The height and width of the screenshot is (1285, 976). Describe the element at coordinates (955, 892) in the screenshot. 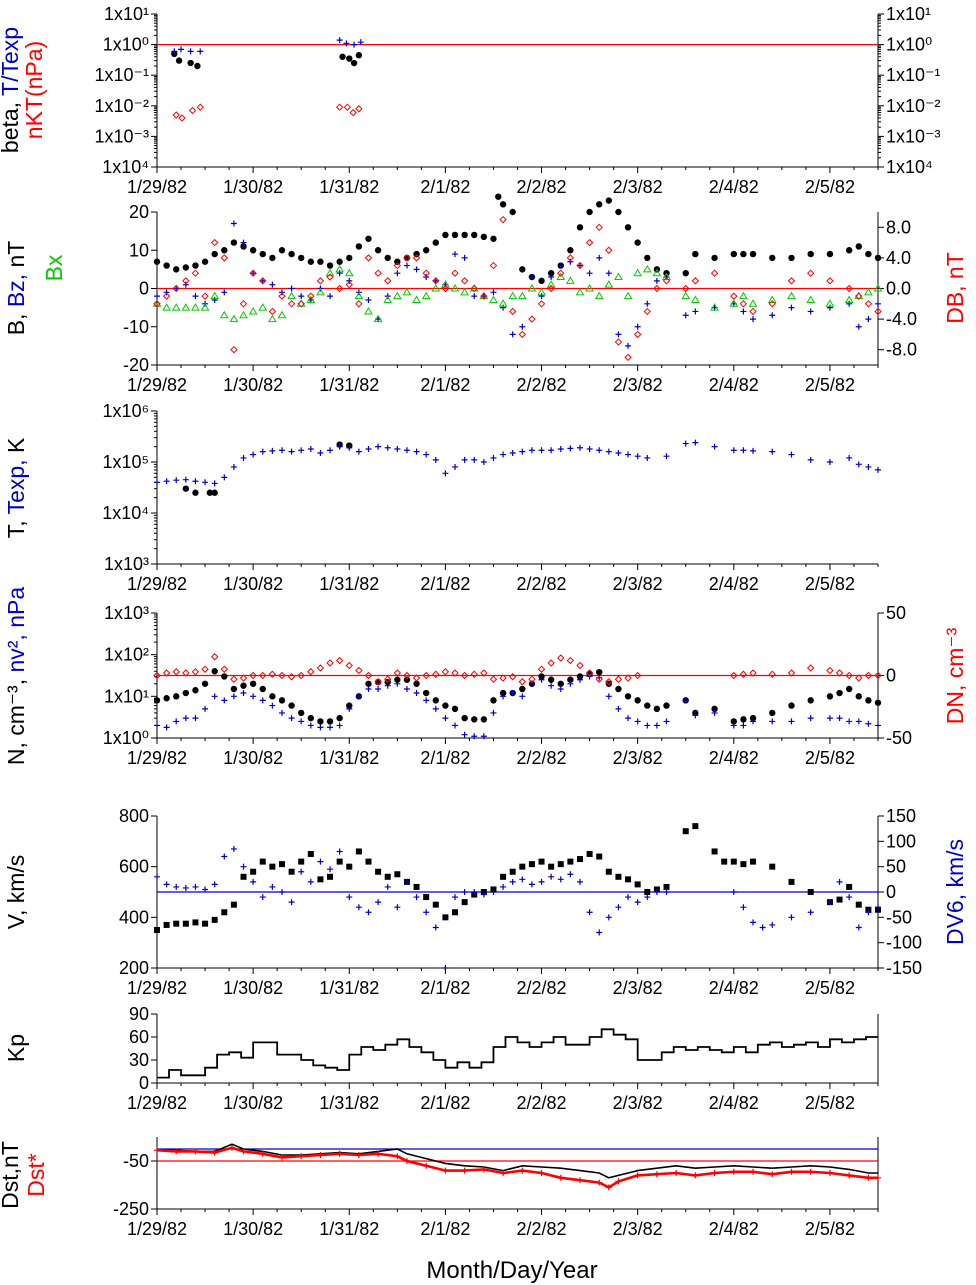

I see `panel-4-y-right-label-part: DV6, km/s` at that location.